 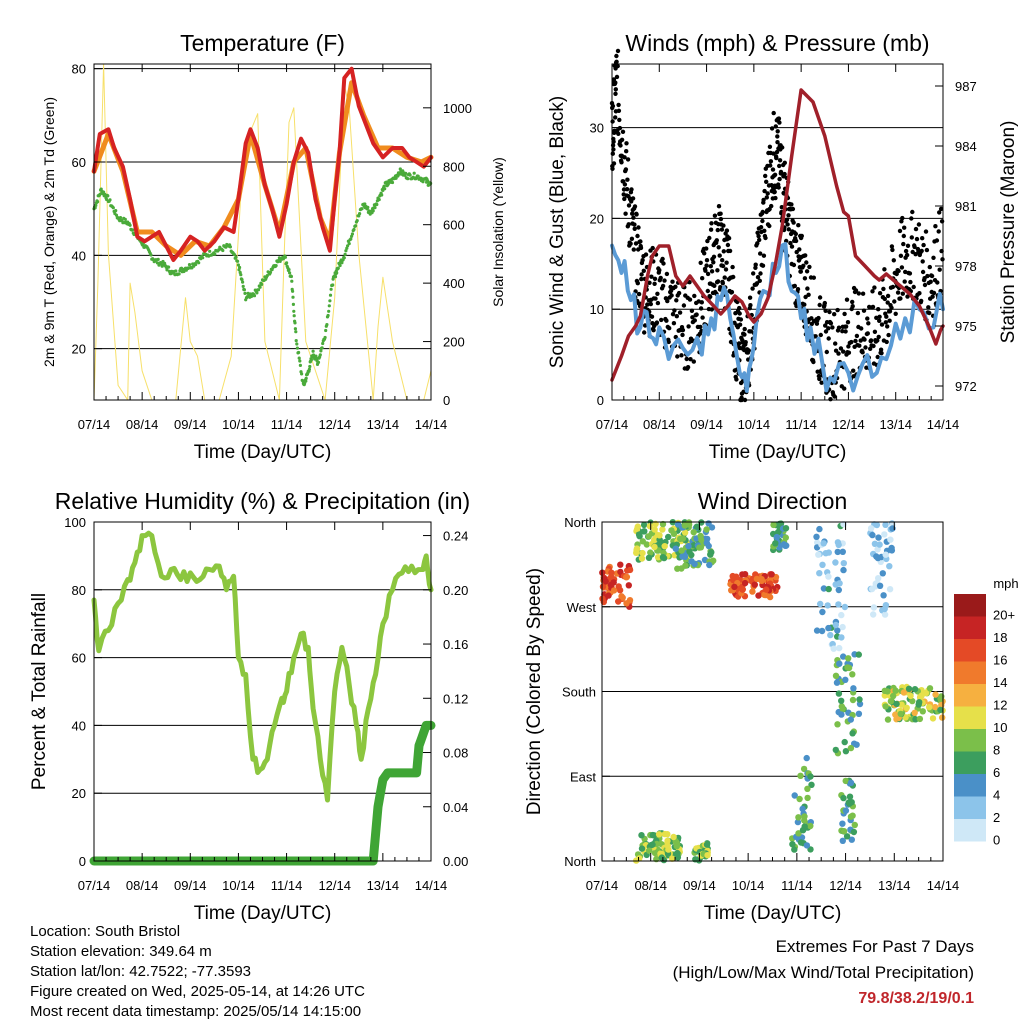 I want to click on wind-y2-tick-label: 972, so click(x=966, y=386).